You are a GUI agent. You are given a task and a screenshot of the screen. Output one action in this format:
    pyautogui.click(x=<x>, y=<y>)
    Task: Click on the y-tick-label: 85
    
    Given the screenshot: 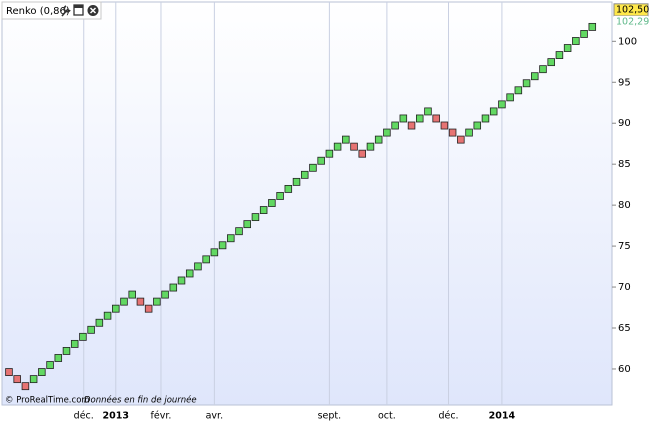 What is the action you would take?
    pyautogui.click(x=624, y=164)
    